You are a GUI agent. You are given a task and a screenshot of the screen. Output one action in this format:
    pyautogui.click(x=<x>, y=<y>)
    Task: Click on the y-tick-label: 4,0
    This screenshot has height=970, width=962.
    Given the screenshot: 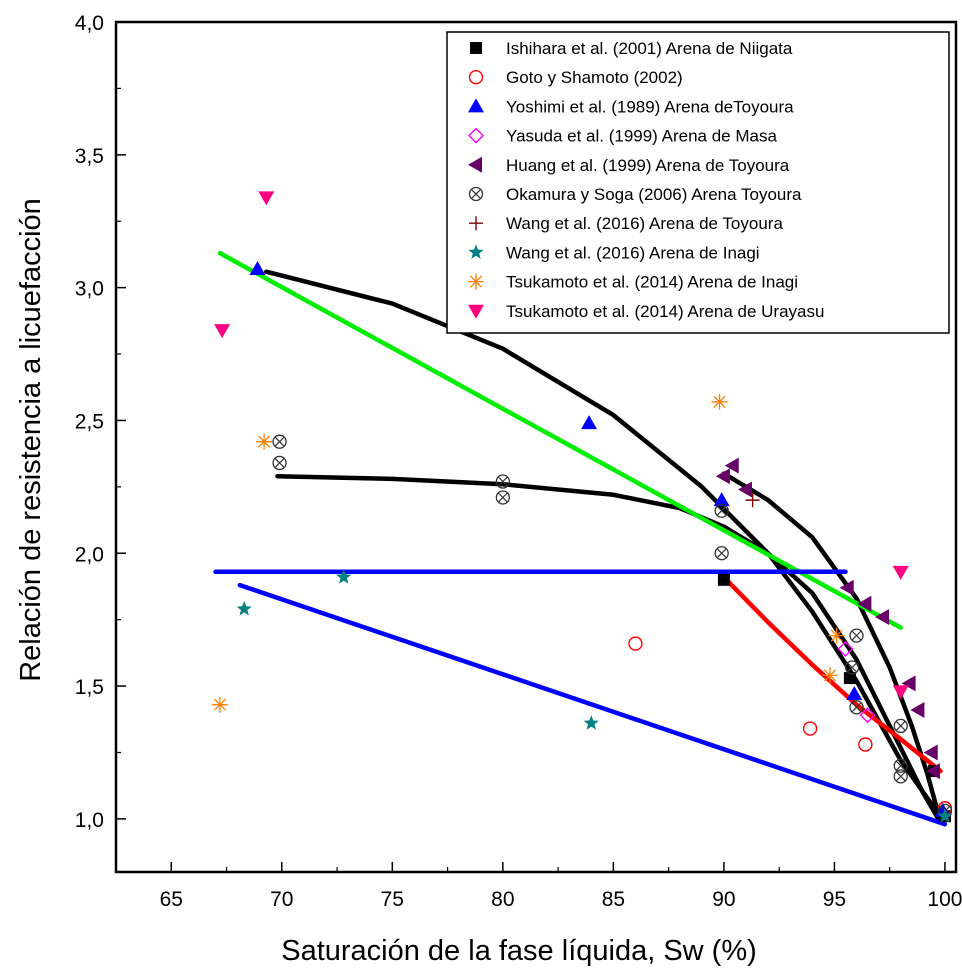 What is the action you would take?
    pyautogui.click(x=89, y=23)
    